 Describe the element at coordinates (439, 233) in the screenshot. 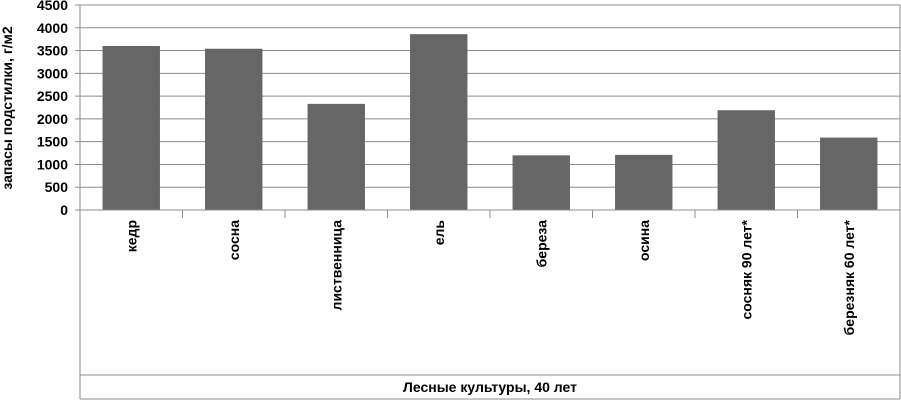

I see `category-label: ель` at that location.